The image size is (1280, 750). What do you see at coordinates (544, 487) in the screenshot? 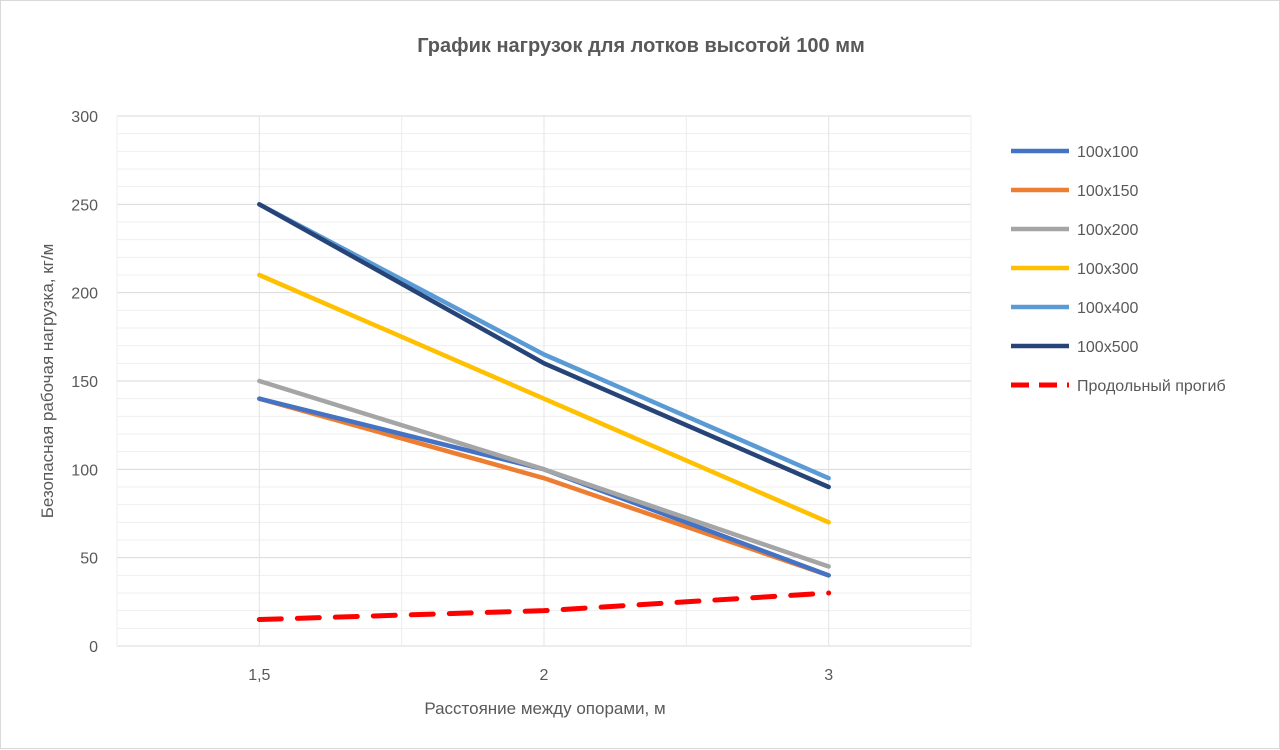
I see `series-line-100x150` at bounding box center [544, 487].